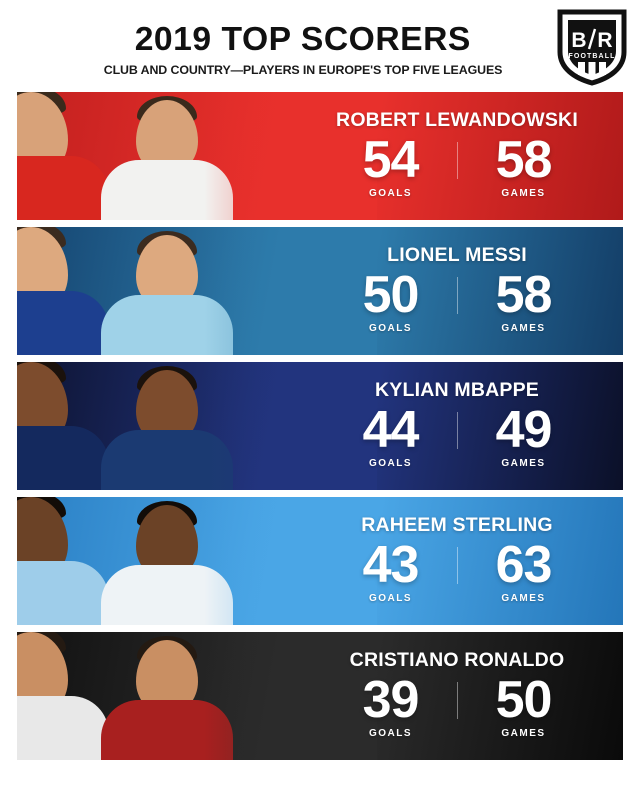  I want to click on stat-row: 50 GOALS 58 GAMES, so click(457, 300).